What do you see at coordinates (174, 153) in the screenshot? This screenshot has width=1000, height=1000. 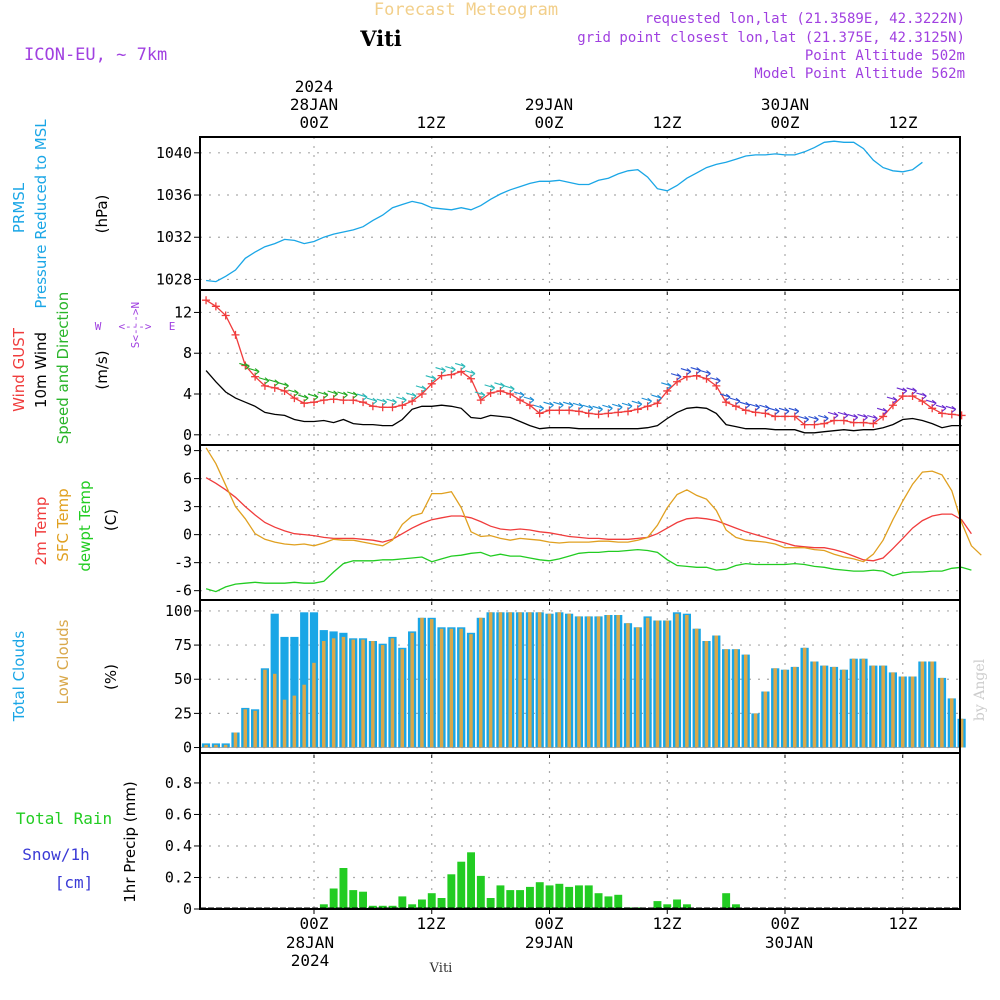 I see `y-tick-label-3: 1040` at bounding box center [174, 153].